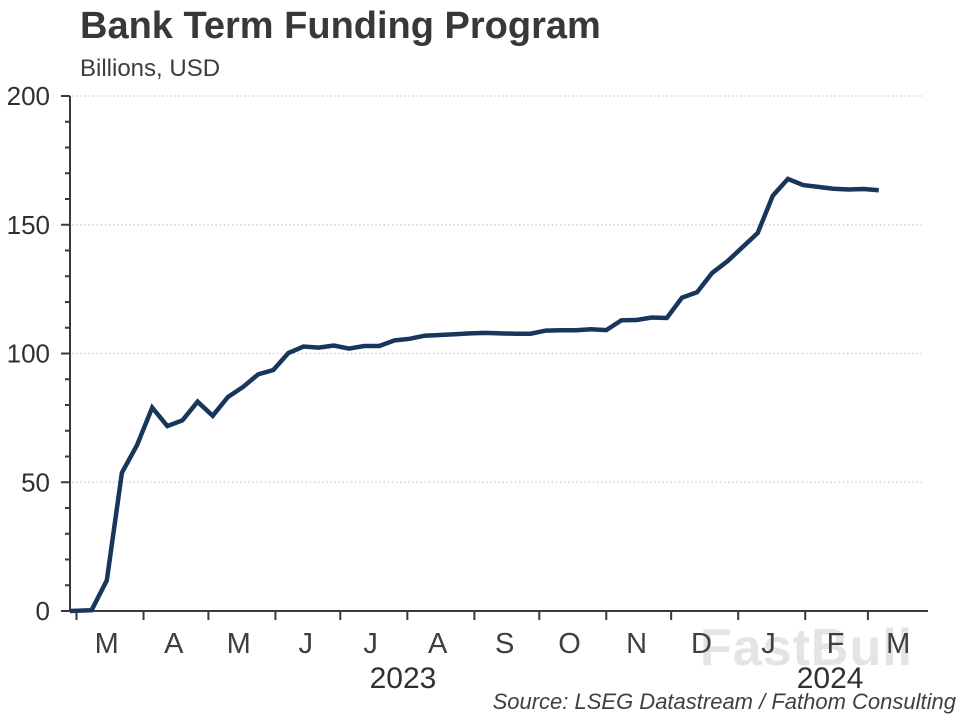 The height and width of the screenshot is (720, 960). What do you see at coordinates (43, 611) in the screenshot?
I see `y-tick-label: 0` at bounding box center [43, 611].